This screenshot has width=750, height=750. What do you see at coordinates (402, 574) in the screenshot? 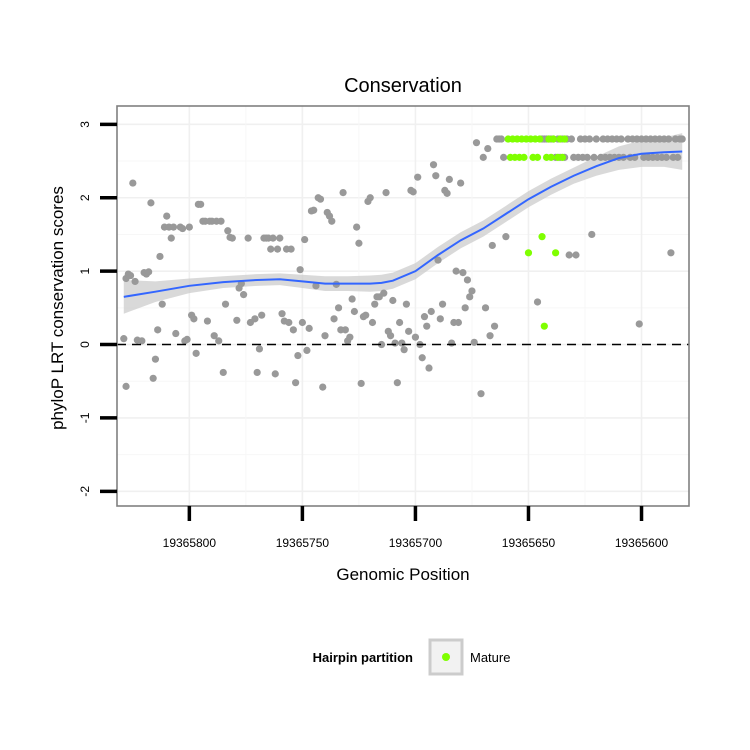
I see `x-axis-title: Genomic Position` at bounding box center [402, 574].